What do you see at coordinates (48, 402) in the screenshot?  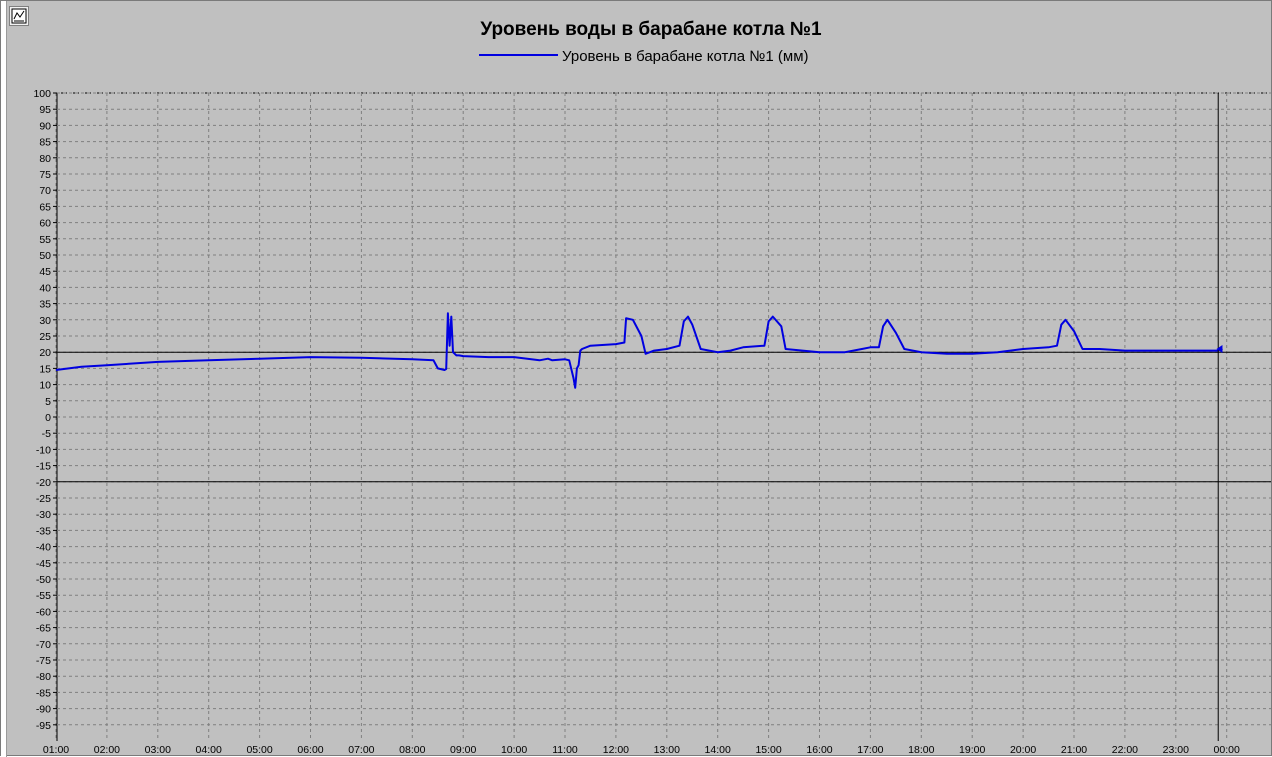 I see `y-tick-label: 5` at bounding box center [48, 402].